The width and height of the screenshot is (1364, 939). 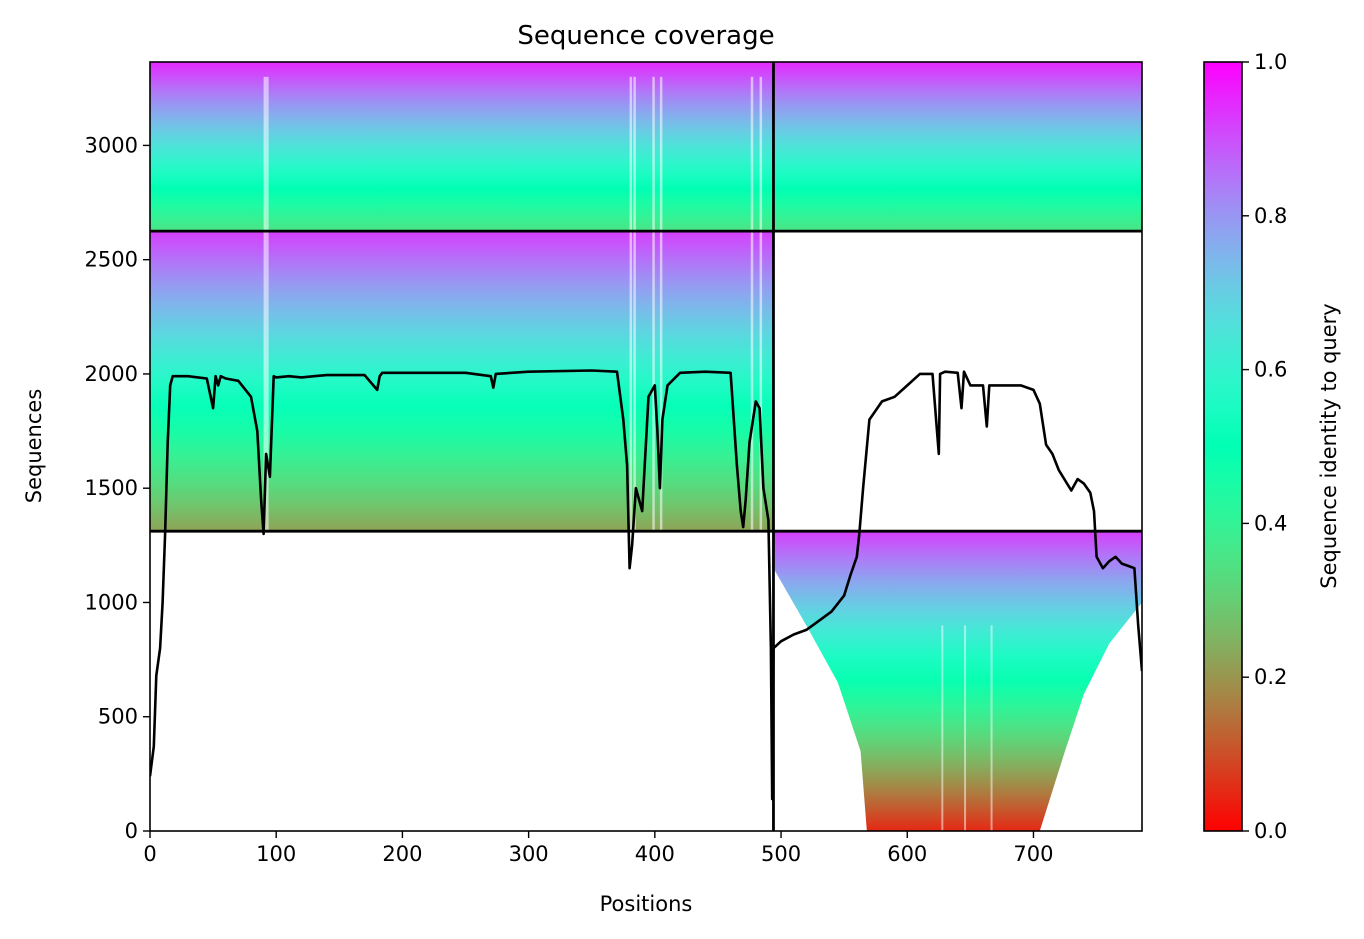 I want to click on y-tick-label: 1500, so click(x=111, y=488).